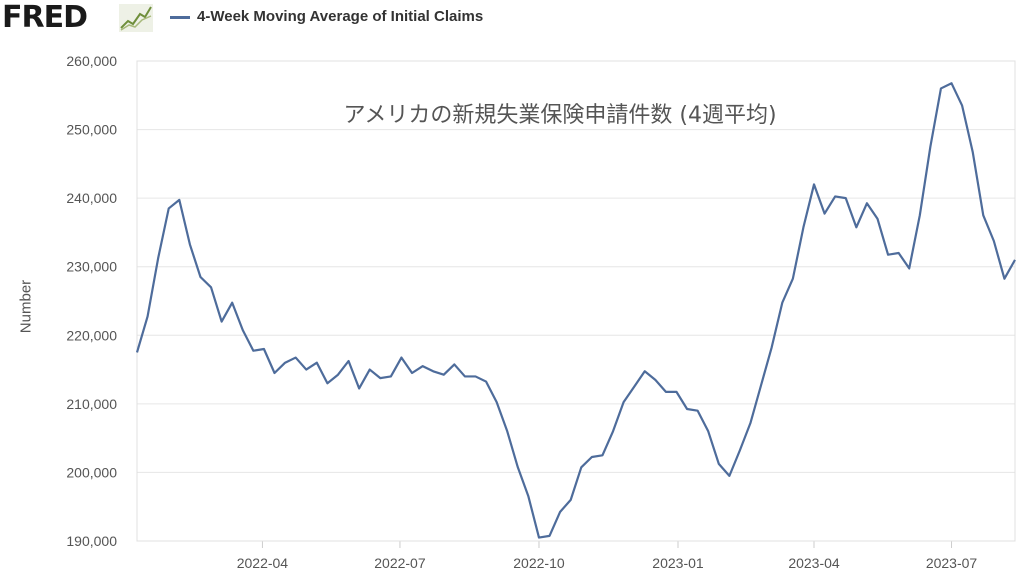 This screenshot has width=1024, height=588. I want to click on x-tick-label: 2023-07, so click(952, 563).